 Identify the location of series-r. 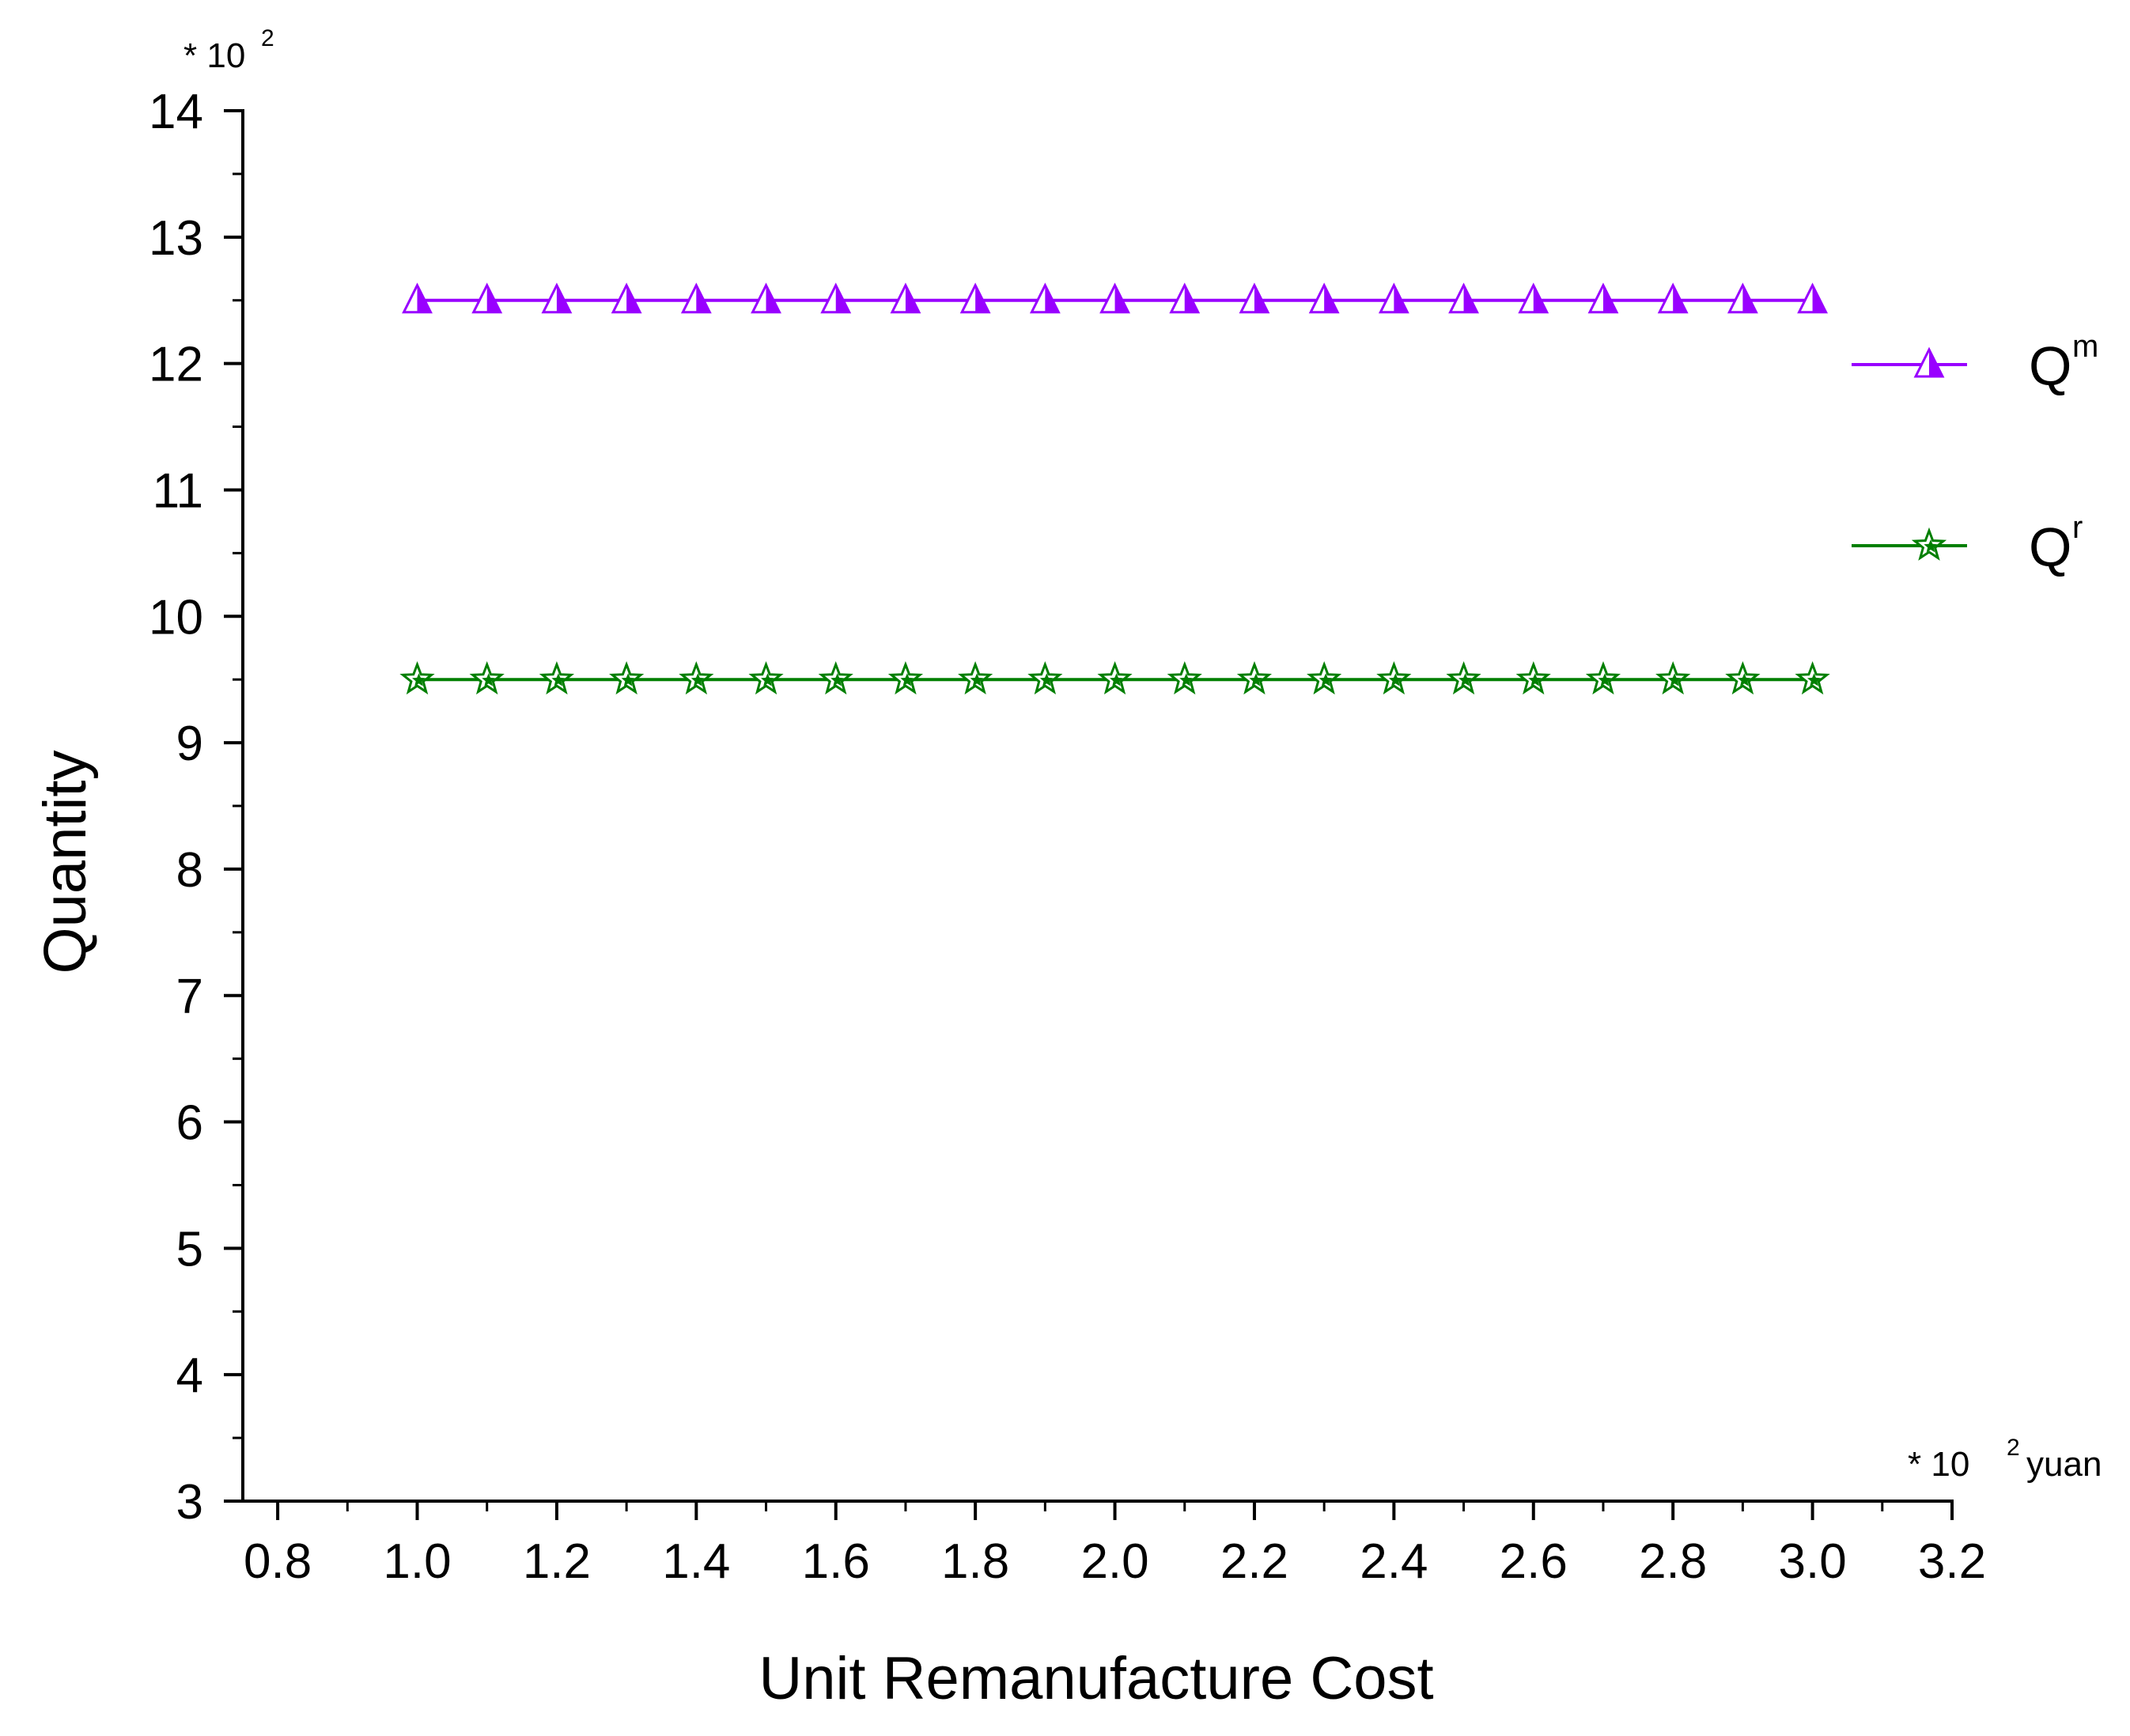
(1114, 677).